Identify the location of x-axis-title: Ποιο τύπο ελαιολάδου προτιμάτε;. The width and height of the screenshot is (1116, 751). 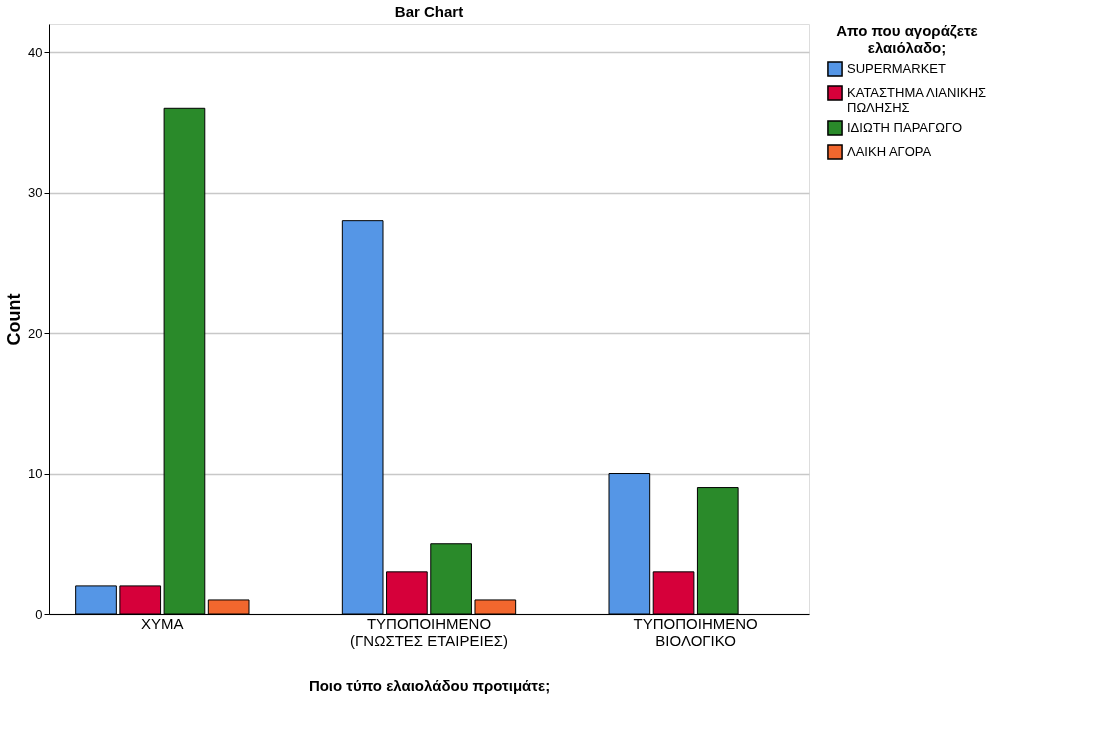
(429, 685).